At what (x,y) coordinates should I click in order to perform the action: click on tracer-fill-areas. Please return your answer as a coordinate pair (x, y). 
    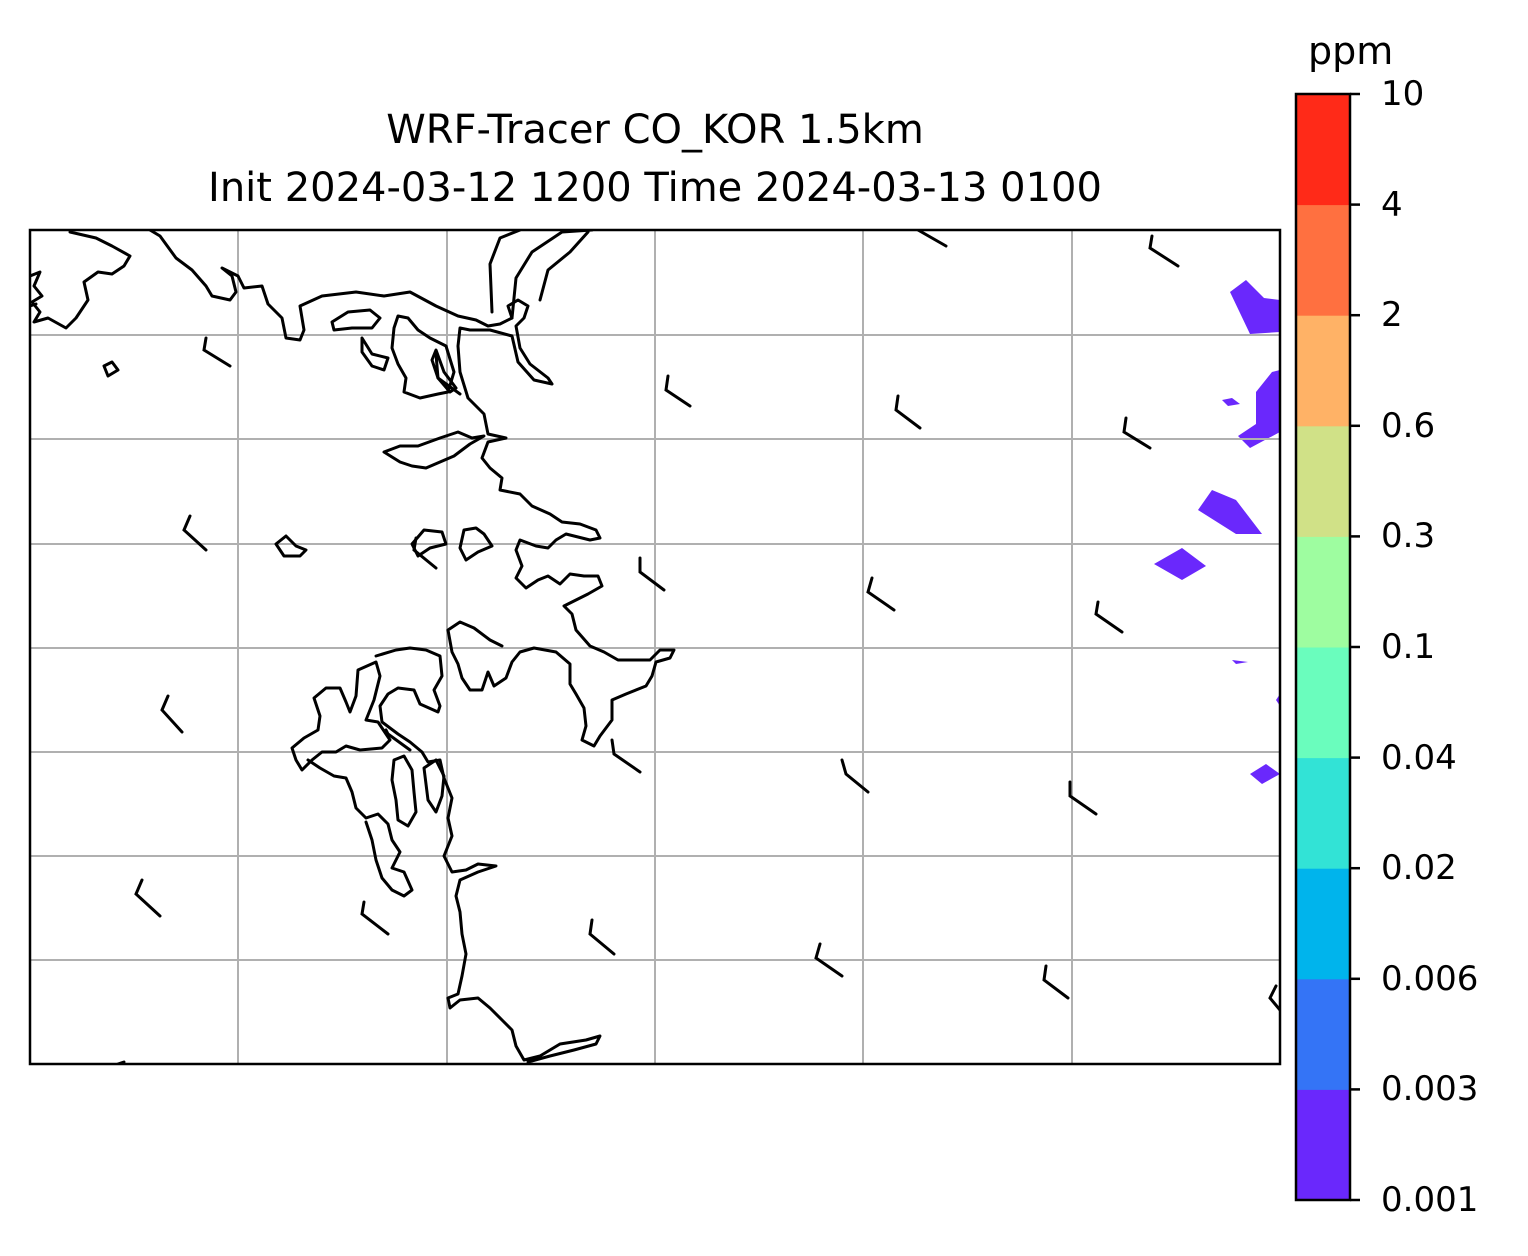
    Looking at the image, I should click on (1217, 532).